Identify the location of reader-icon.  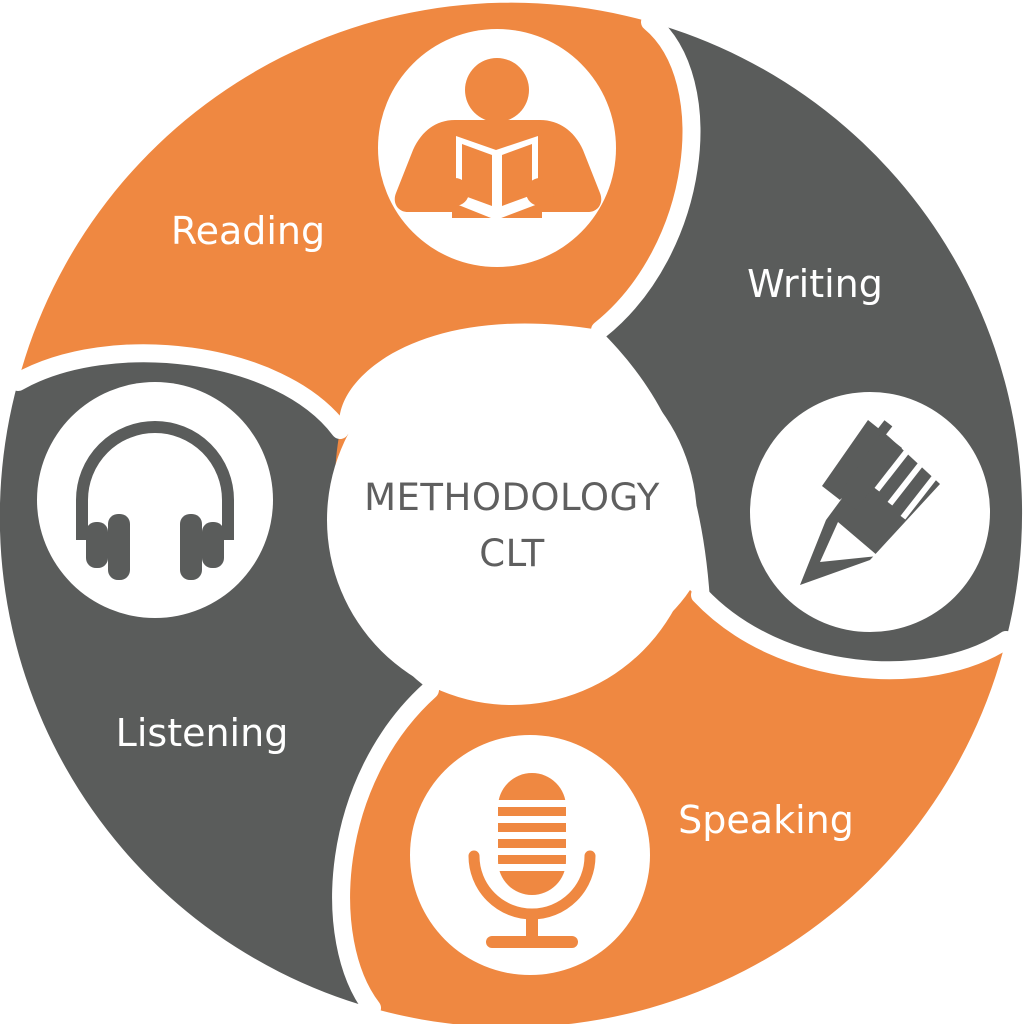
(498, 139).